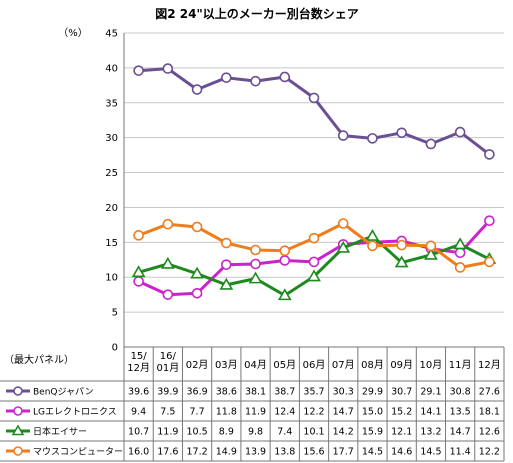 Image resolution: width=513 pixels, height=463 pixels. What do you see at coordinates (111, 138) in the screenshot?
I see `y-tick-label: 30` at bounding box center [111, 138].